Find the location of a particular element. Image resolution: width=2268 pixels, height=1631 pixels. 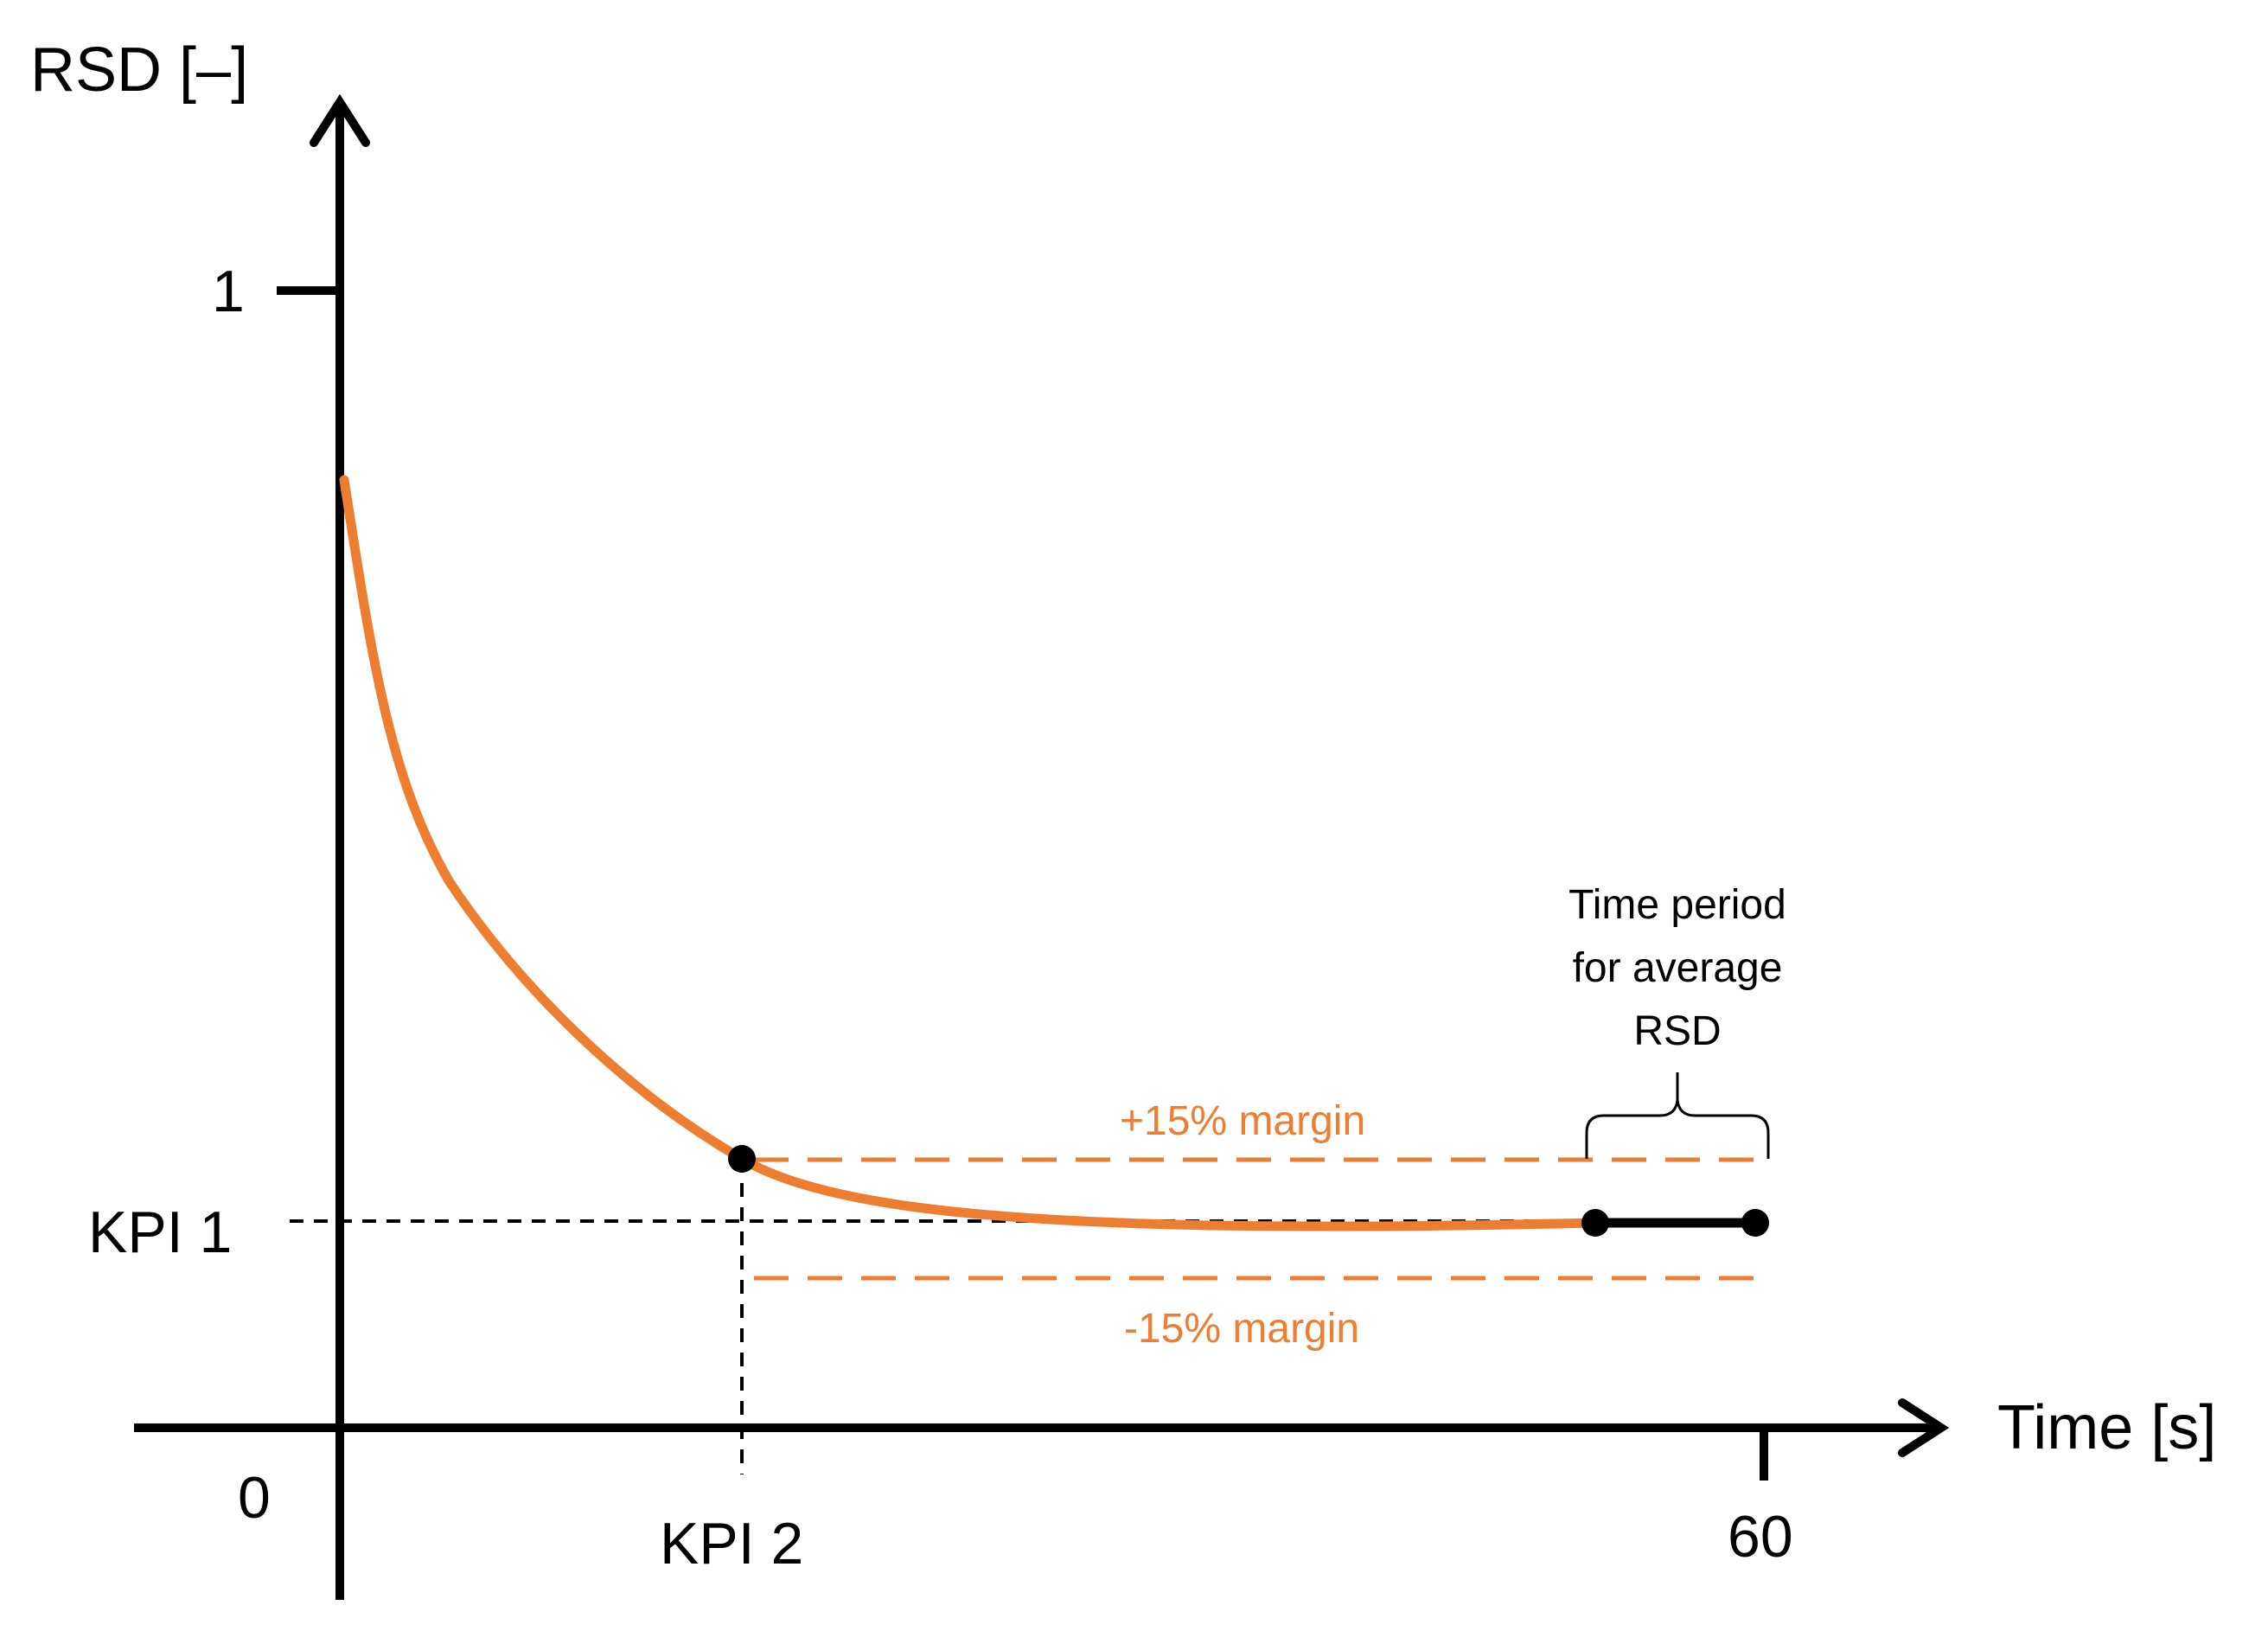

origin-label: 0 is located at coordinates (255, 1498).